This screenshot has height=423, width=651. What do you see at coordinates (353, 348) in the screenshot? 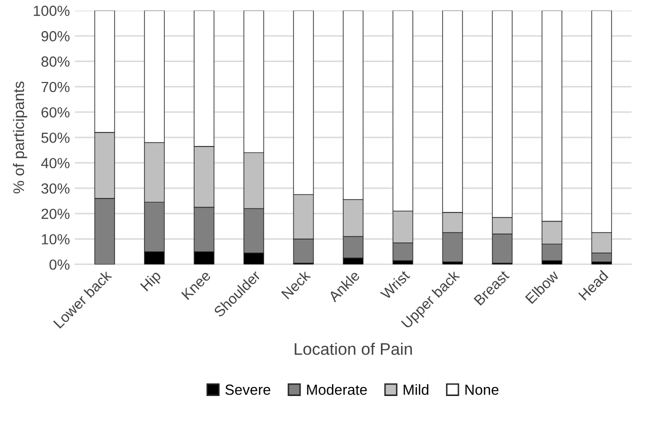
I see `x-axis-title: Location of Pain` at bounding box center [353, 348].